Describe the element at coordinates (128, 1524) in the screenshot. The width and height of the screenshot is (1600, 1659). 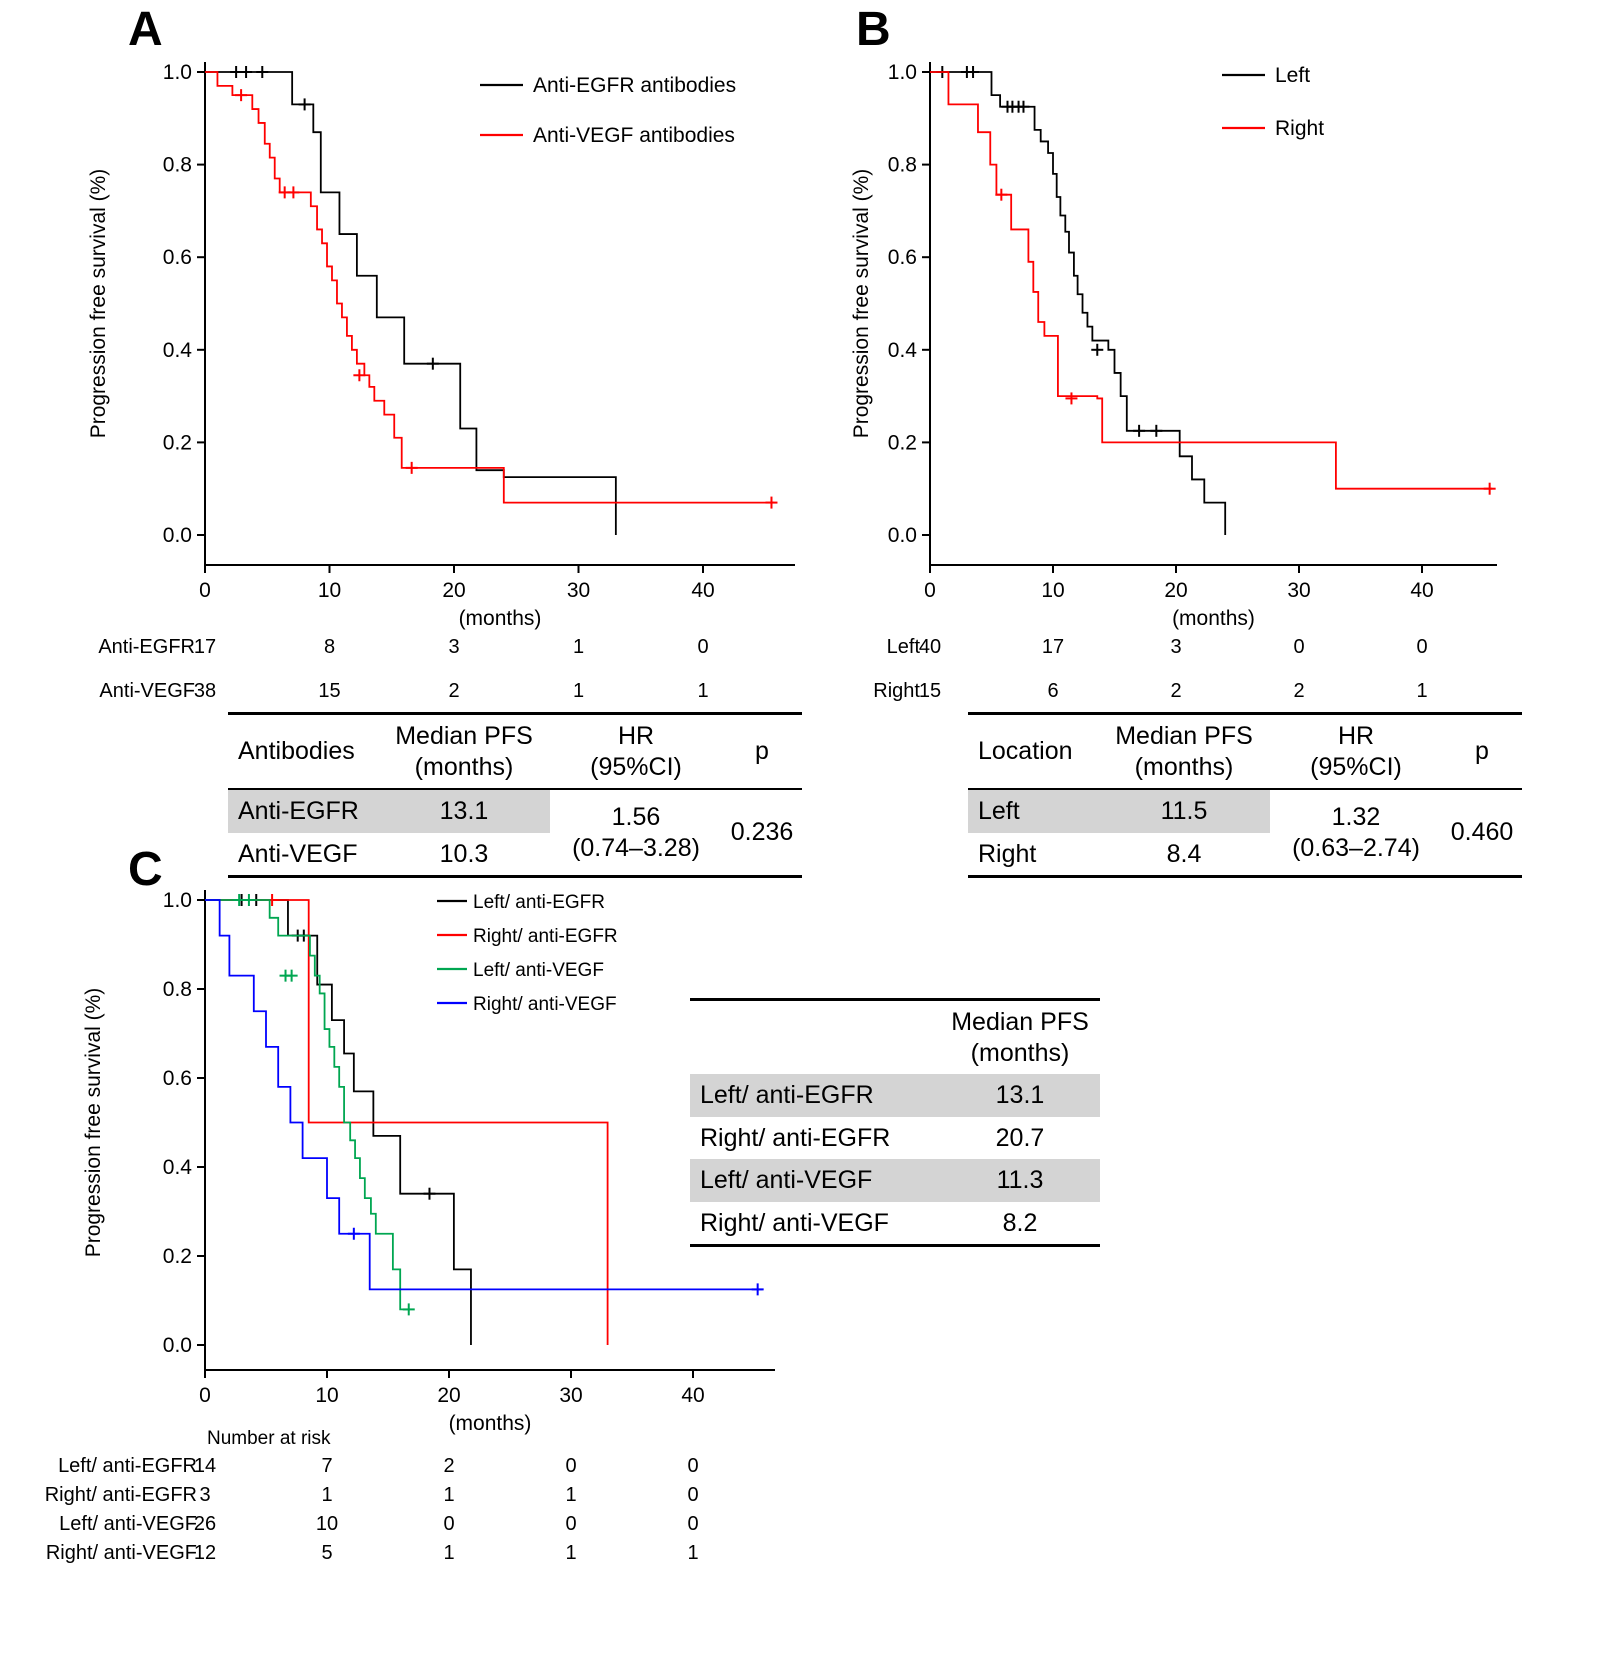
I see `svg-text: Left/ anti-VEGF` at that location.